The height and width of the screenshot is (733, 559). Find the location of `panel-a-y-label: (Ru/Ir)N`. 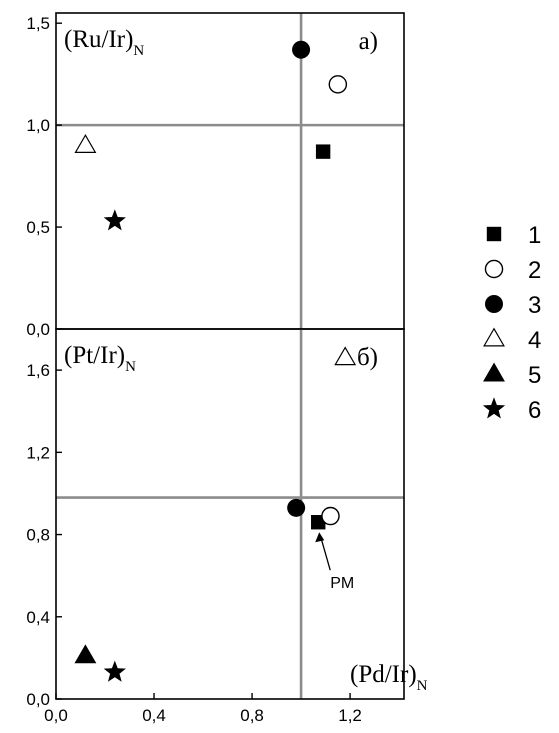

panel-a-y-label: (Ru/Ir)N is located at coordinates (104, 42).